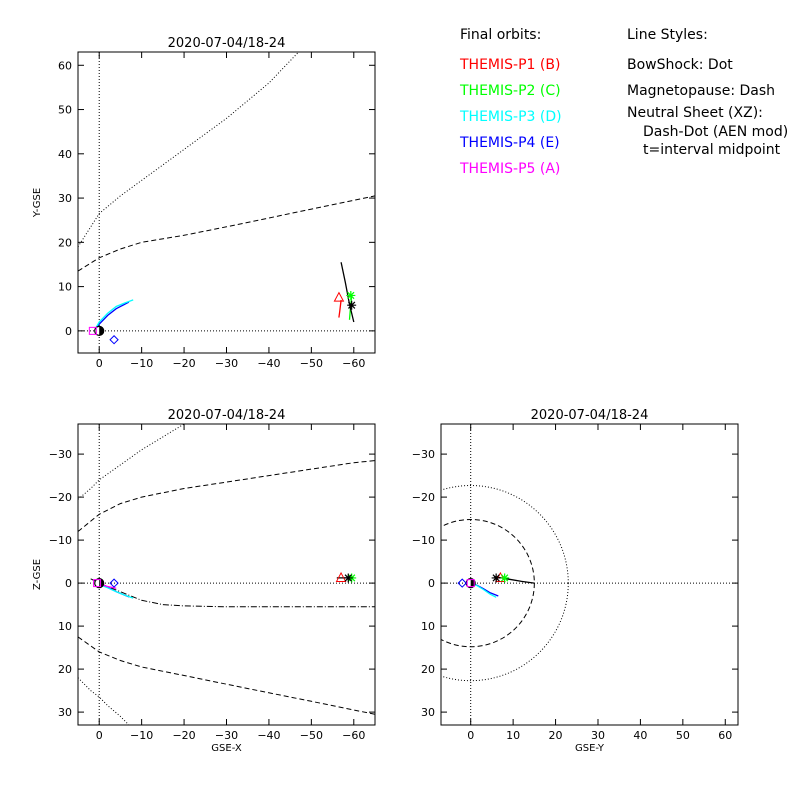 The width and height of the screenshot is (800, 800). Describe the element at coordinates (556, 735) in the screenshot. I see `x-tick-label: 20` at that location.